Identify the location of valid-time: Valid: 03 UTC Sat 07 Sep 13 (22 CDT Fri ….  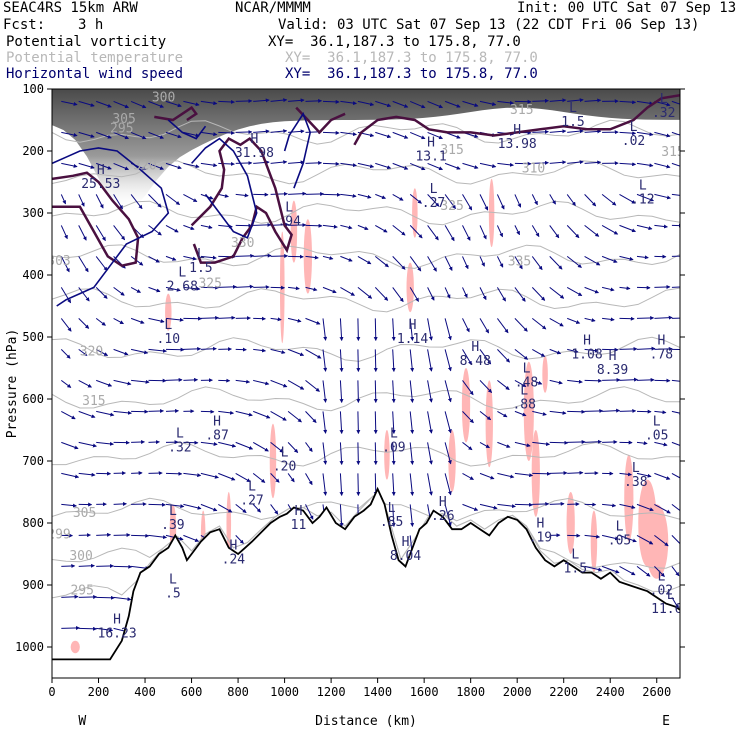
(489, 25).